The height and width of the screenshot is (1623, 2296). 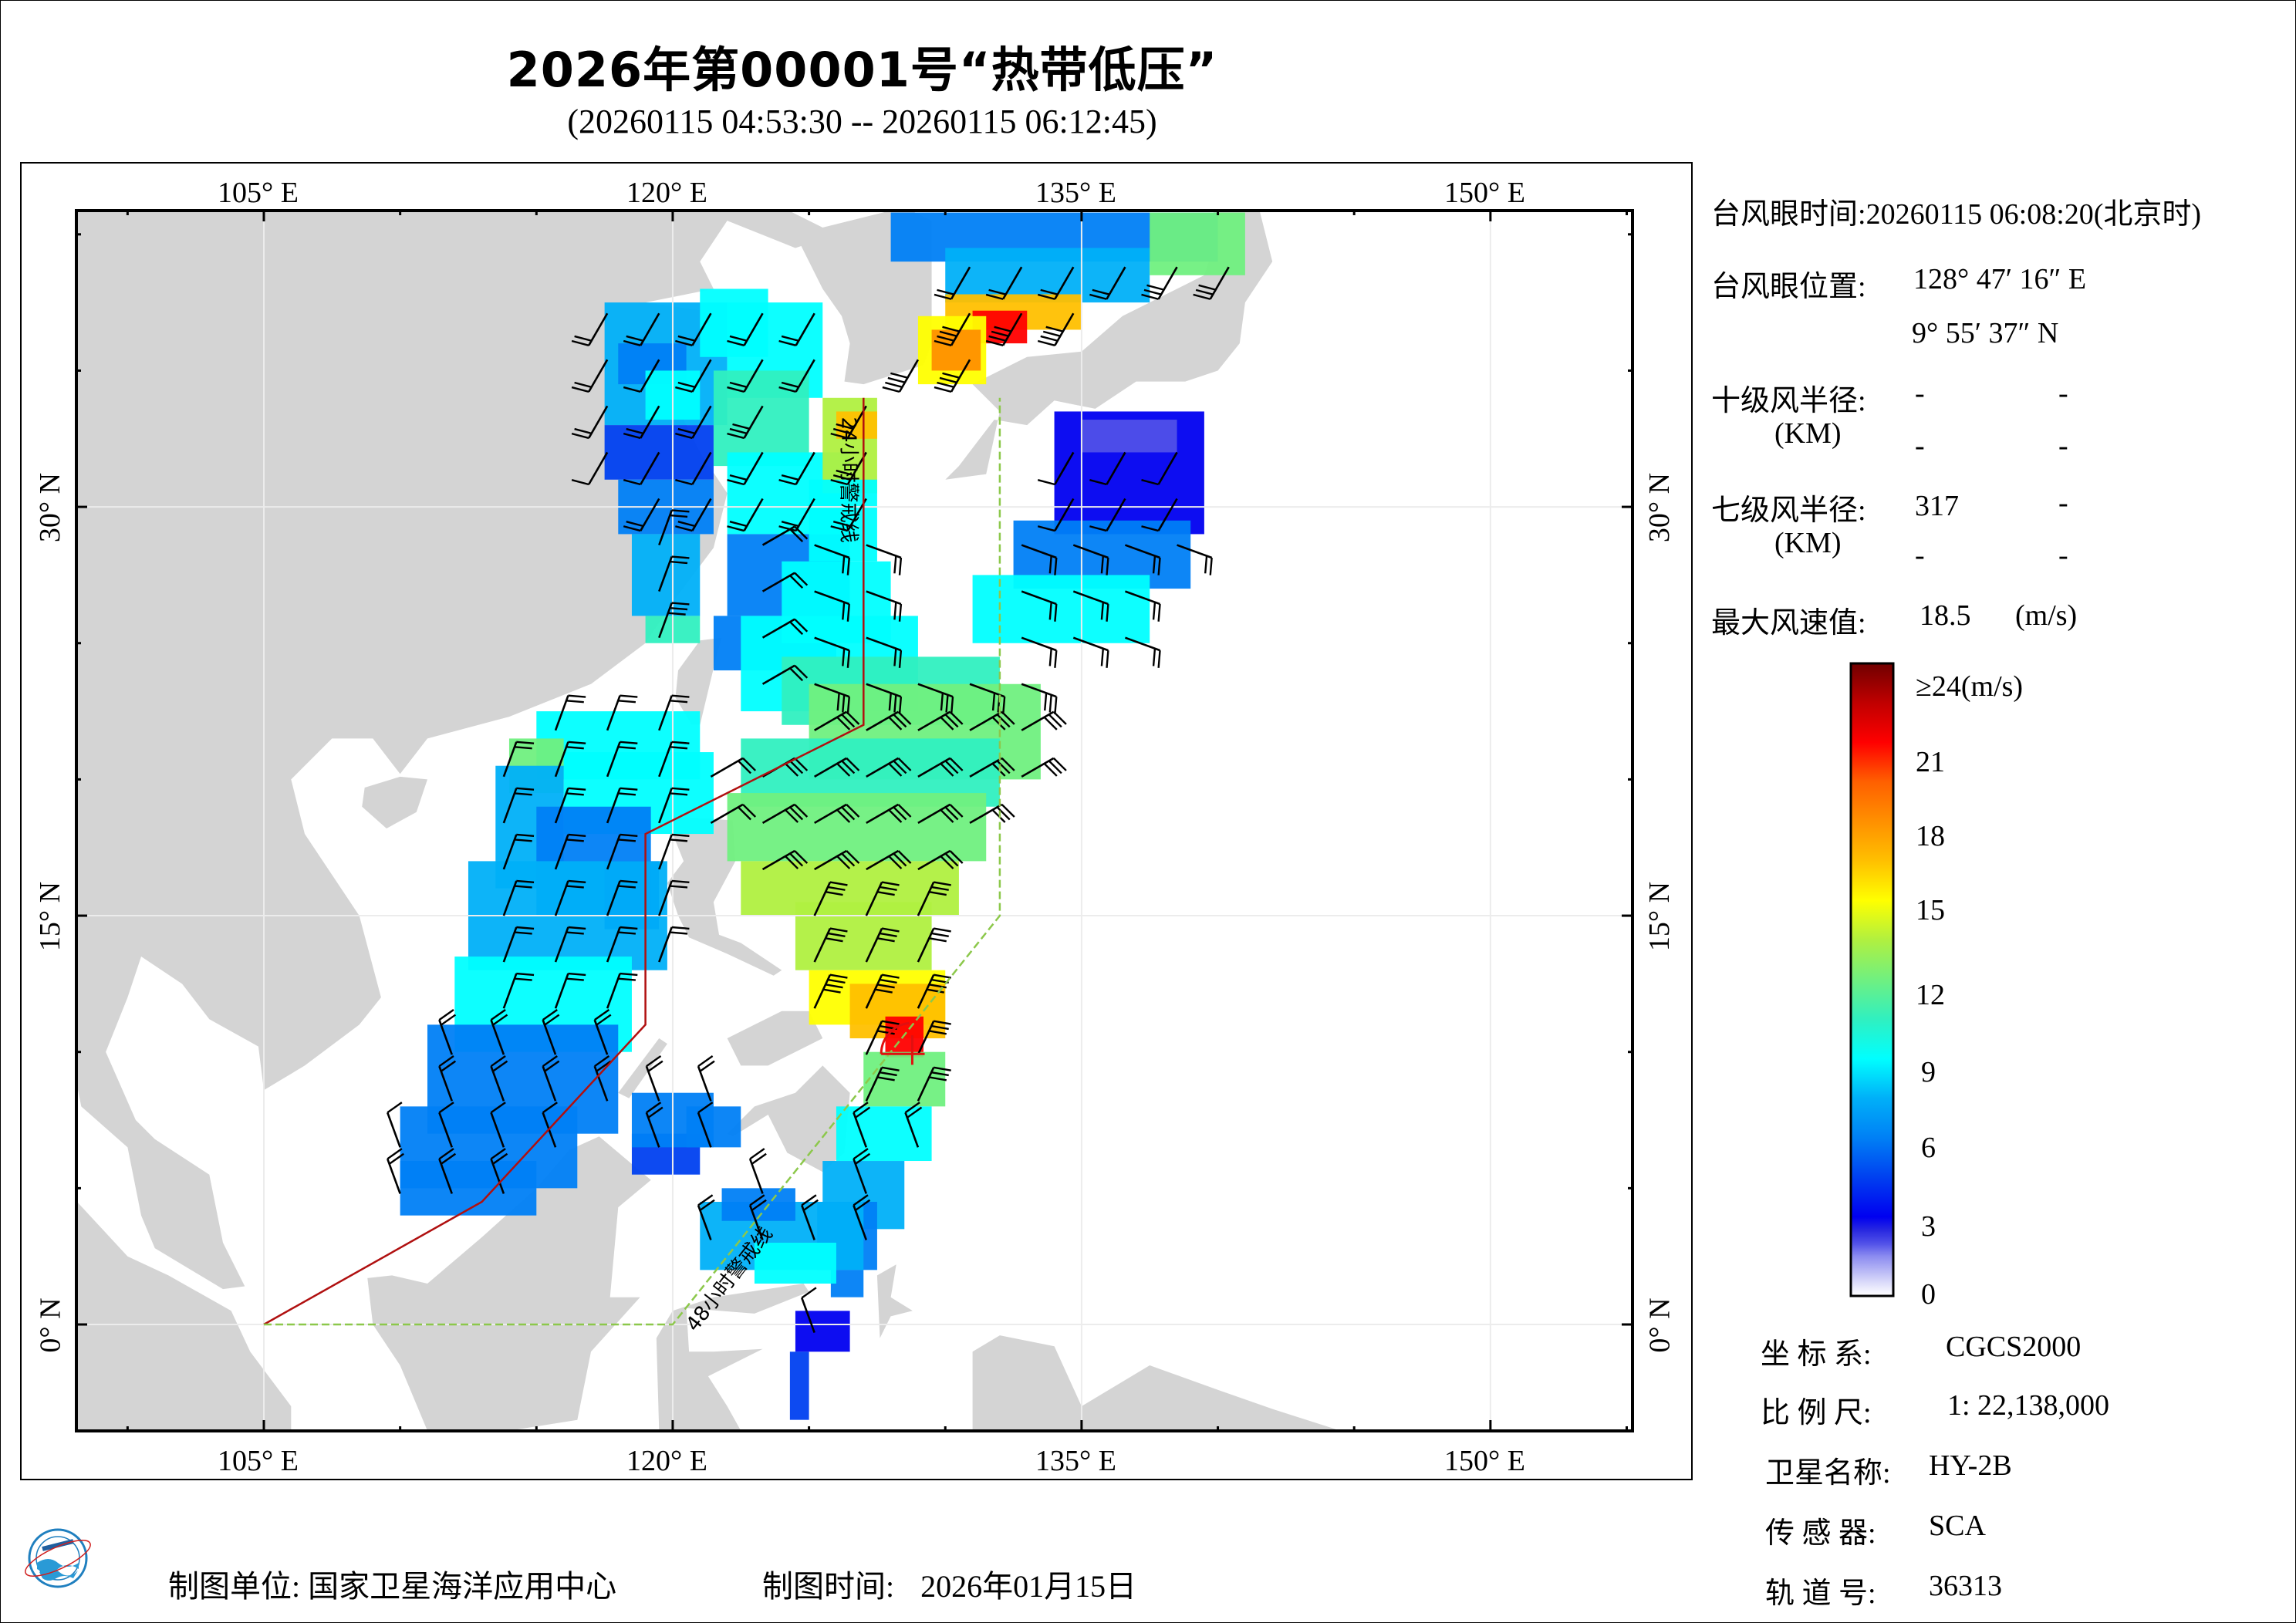 What do you see at coordinates (1484, 1461) in the screenshot?
I see `lon-label-bottom-150: 150° E` at bounding box center [1484, 1461].